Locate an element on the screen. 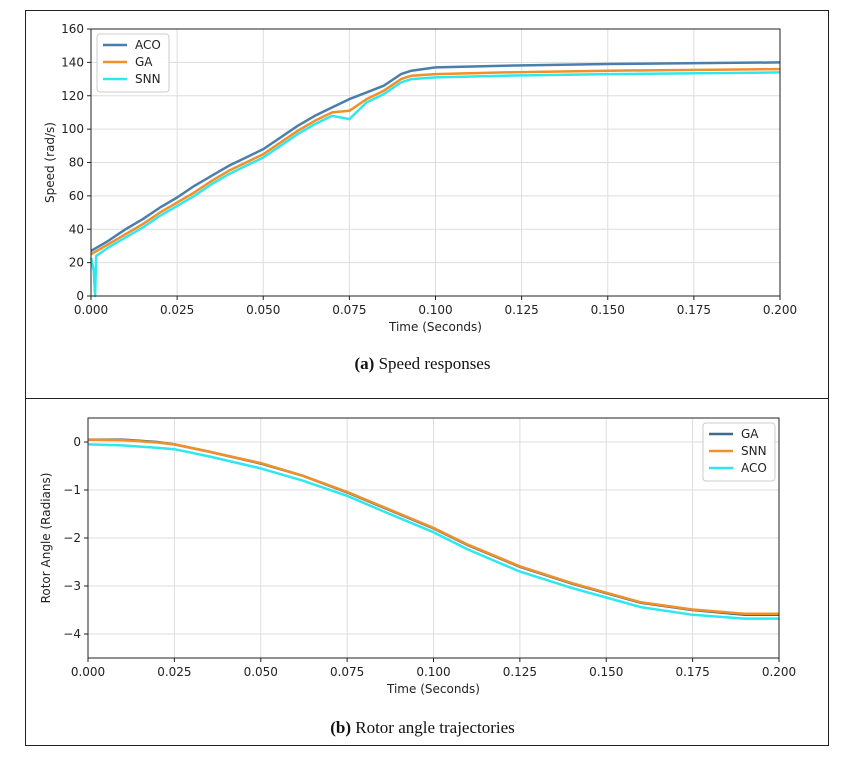  y-axis-label: Rotor Angle (Radians) is located at coordinates (46, 538).